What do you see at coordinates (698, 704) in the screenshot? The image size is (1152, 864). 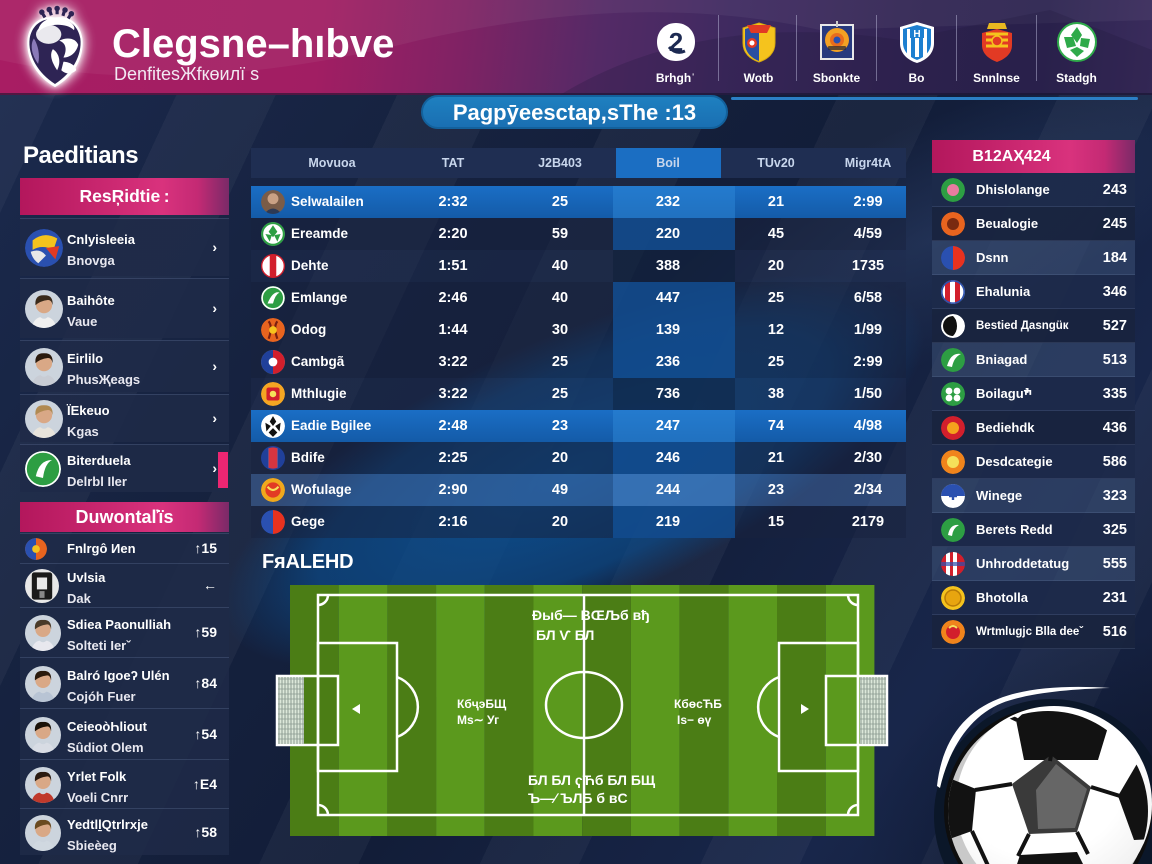 I see `svg-text: КбөсЋБ` at bounding box center [698, 704].